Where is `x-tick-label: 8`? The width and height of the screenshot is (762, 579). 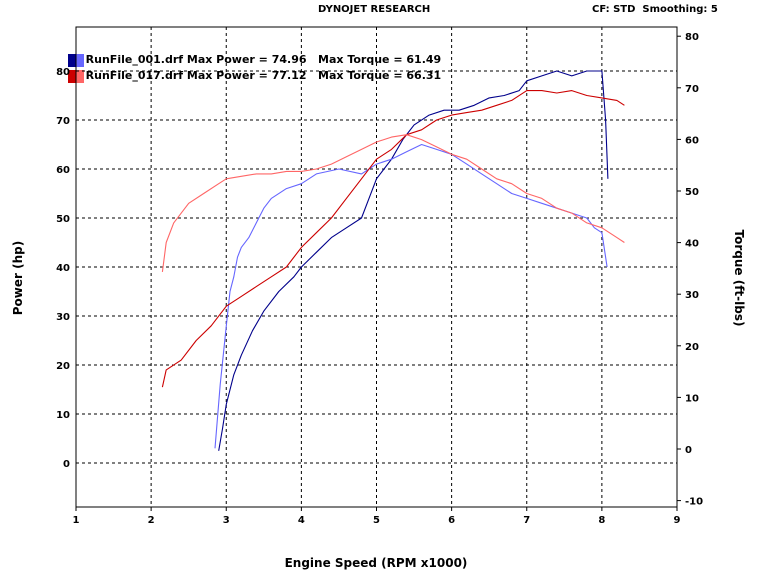 x-tick-label: 8 is located at coordinates (601, 520).